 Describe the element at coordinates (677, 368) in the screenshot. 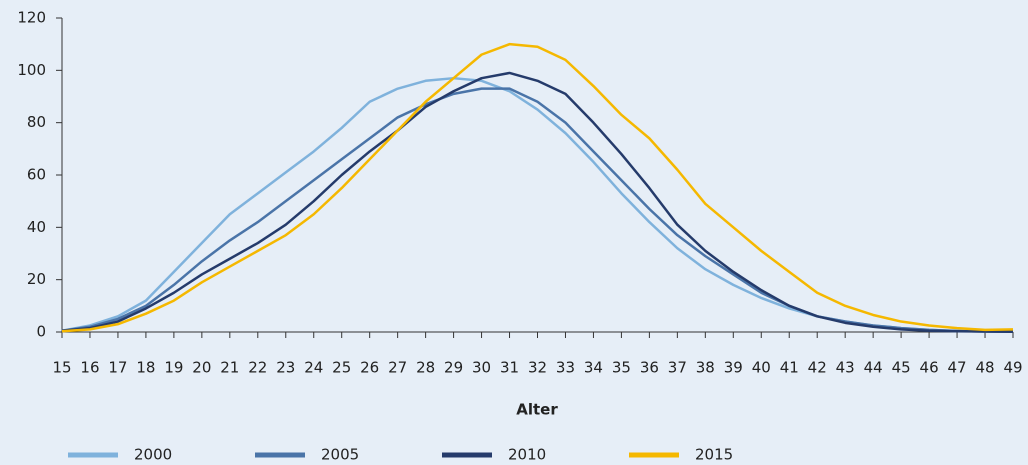

I see `x-tick-label: 37` at that location.